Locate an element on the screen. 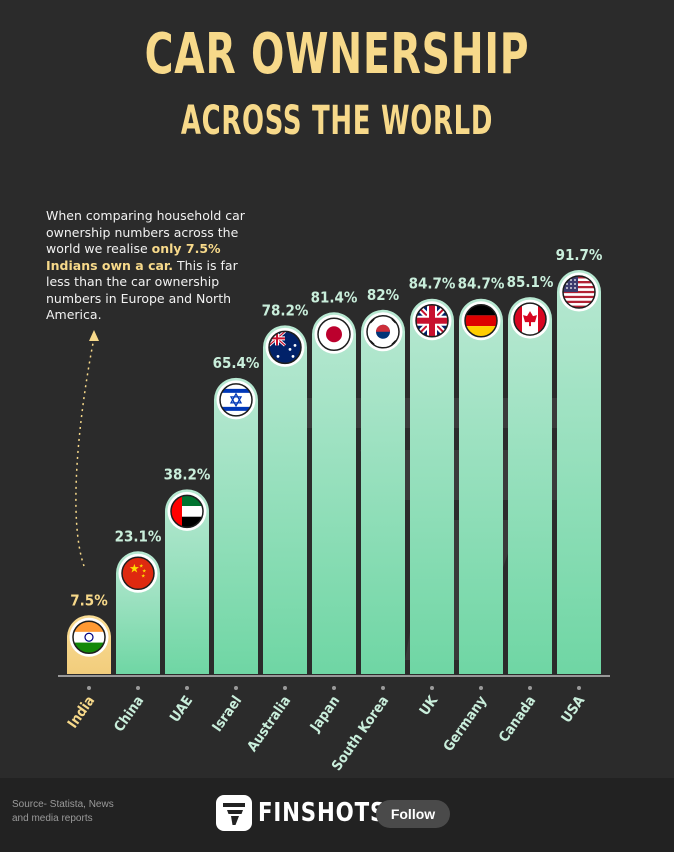 The width and height of the screenshot is (674, 852). tick-label-china: China is located at coordinates (129, 714).